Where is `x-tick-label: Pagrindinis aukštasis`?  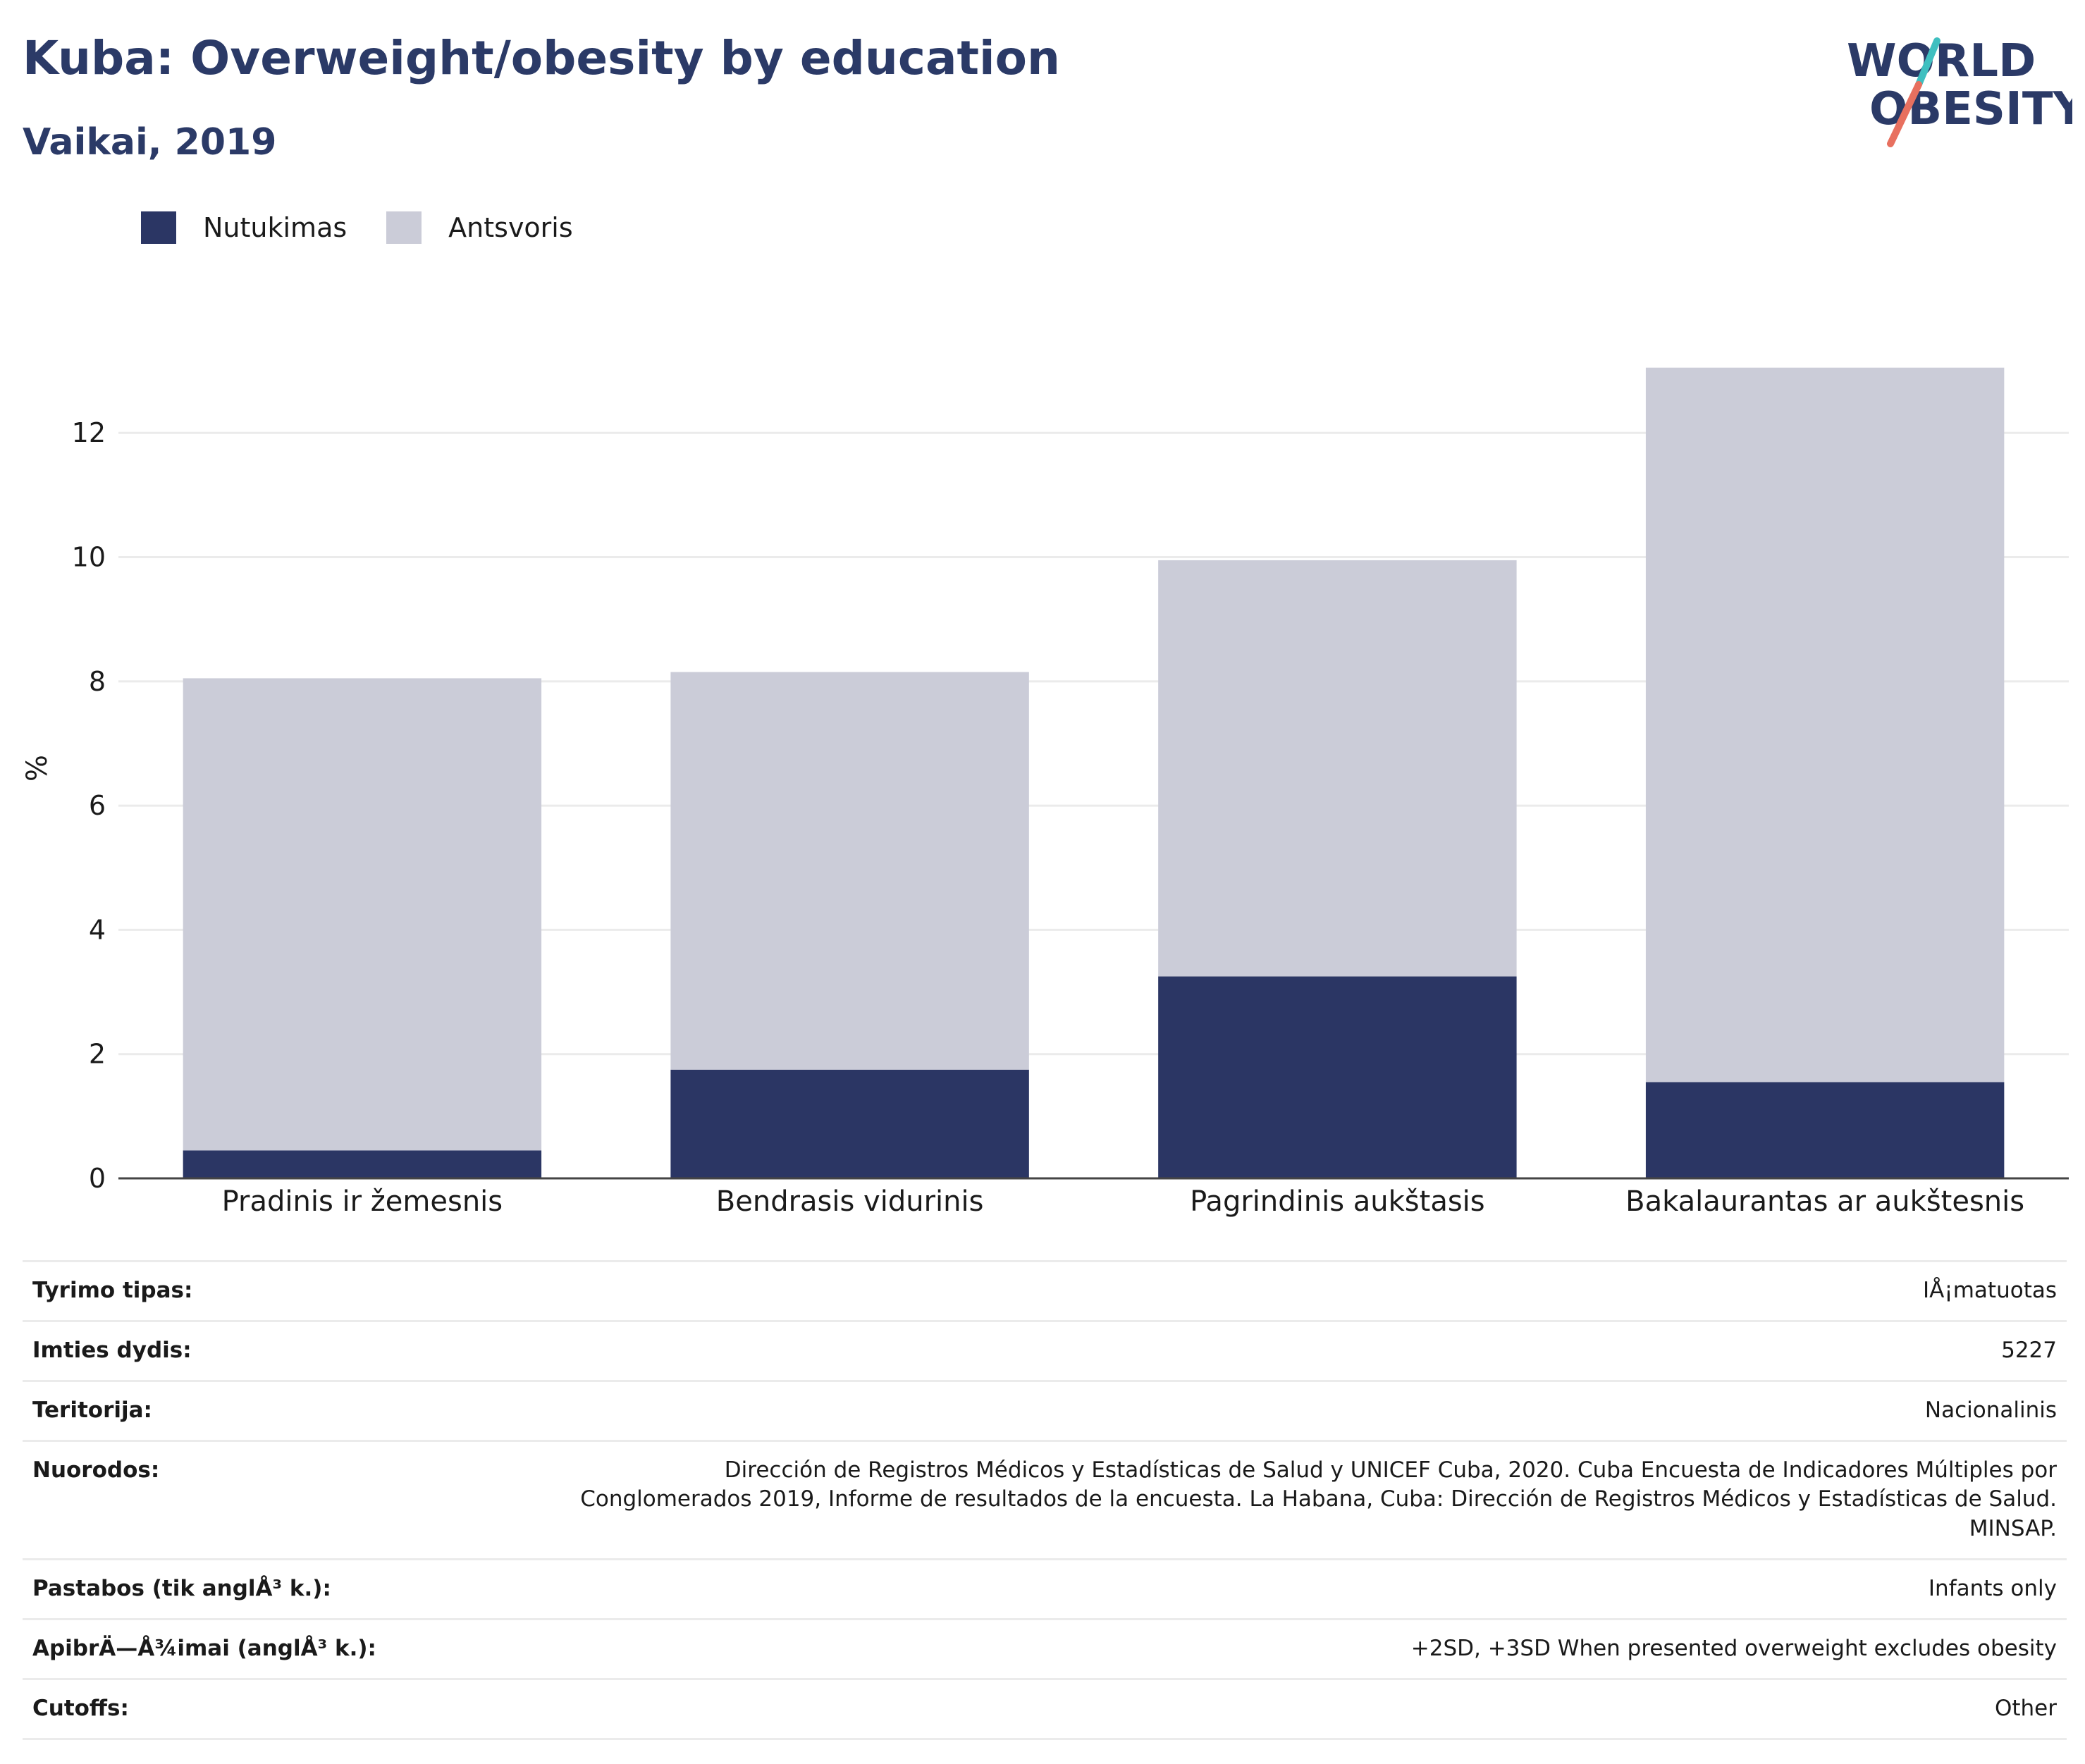 x-tick-label: Pagrindinis aukštasis is located at coordinates (1337, 1201).